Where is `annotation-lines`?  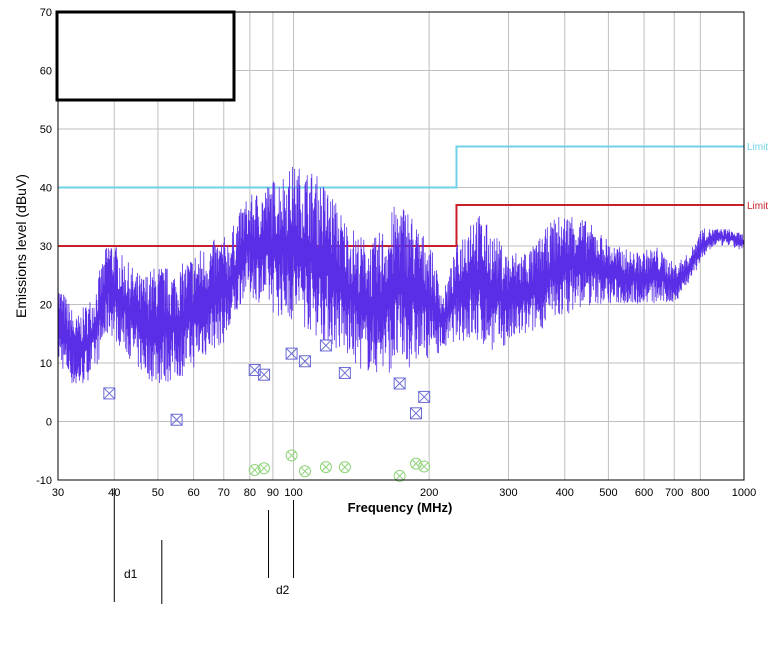
annotation-lines is located at coordinates (204, 546).